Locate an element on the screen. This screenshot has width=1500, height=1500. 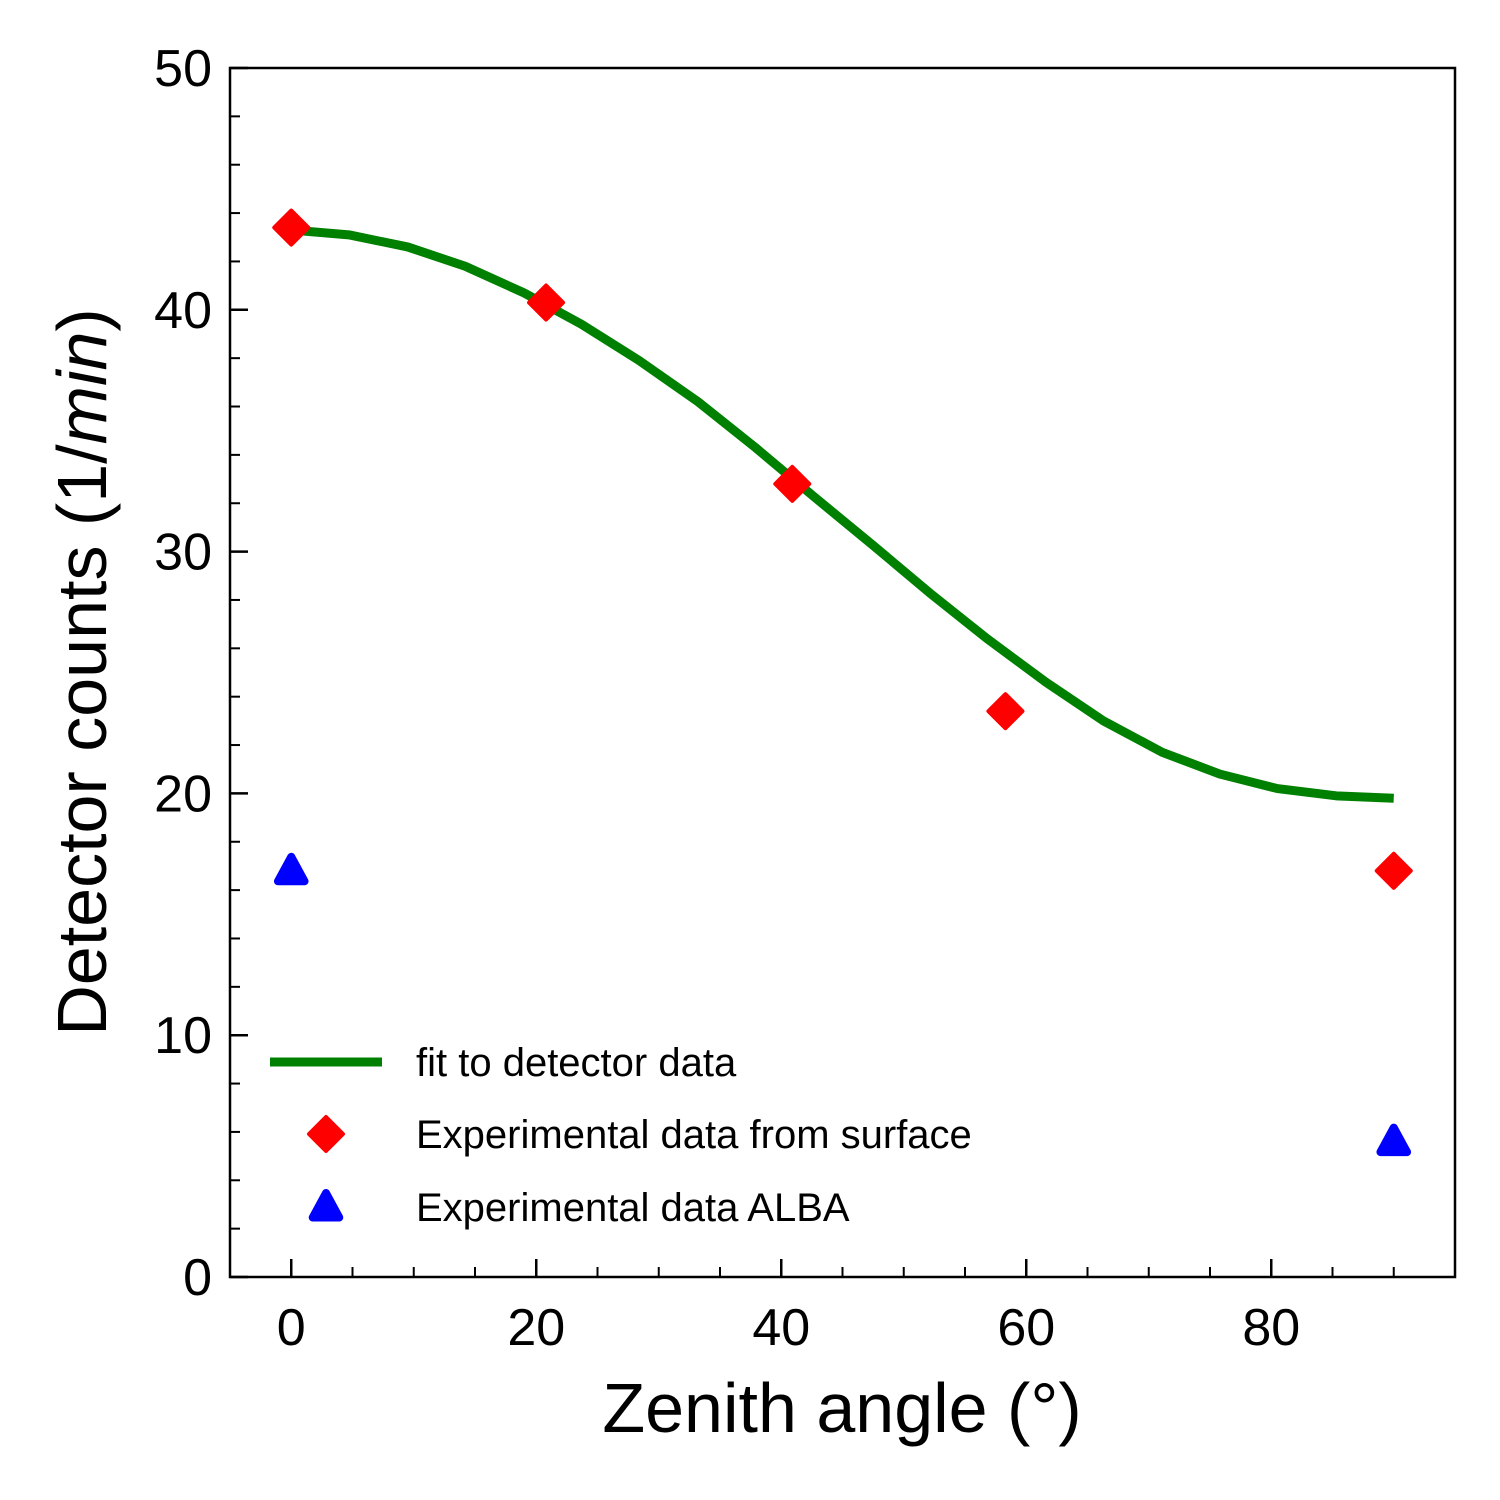
legend-swatch-diamond is located at coordinates (326, 1134).